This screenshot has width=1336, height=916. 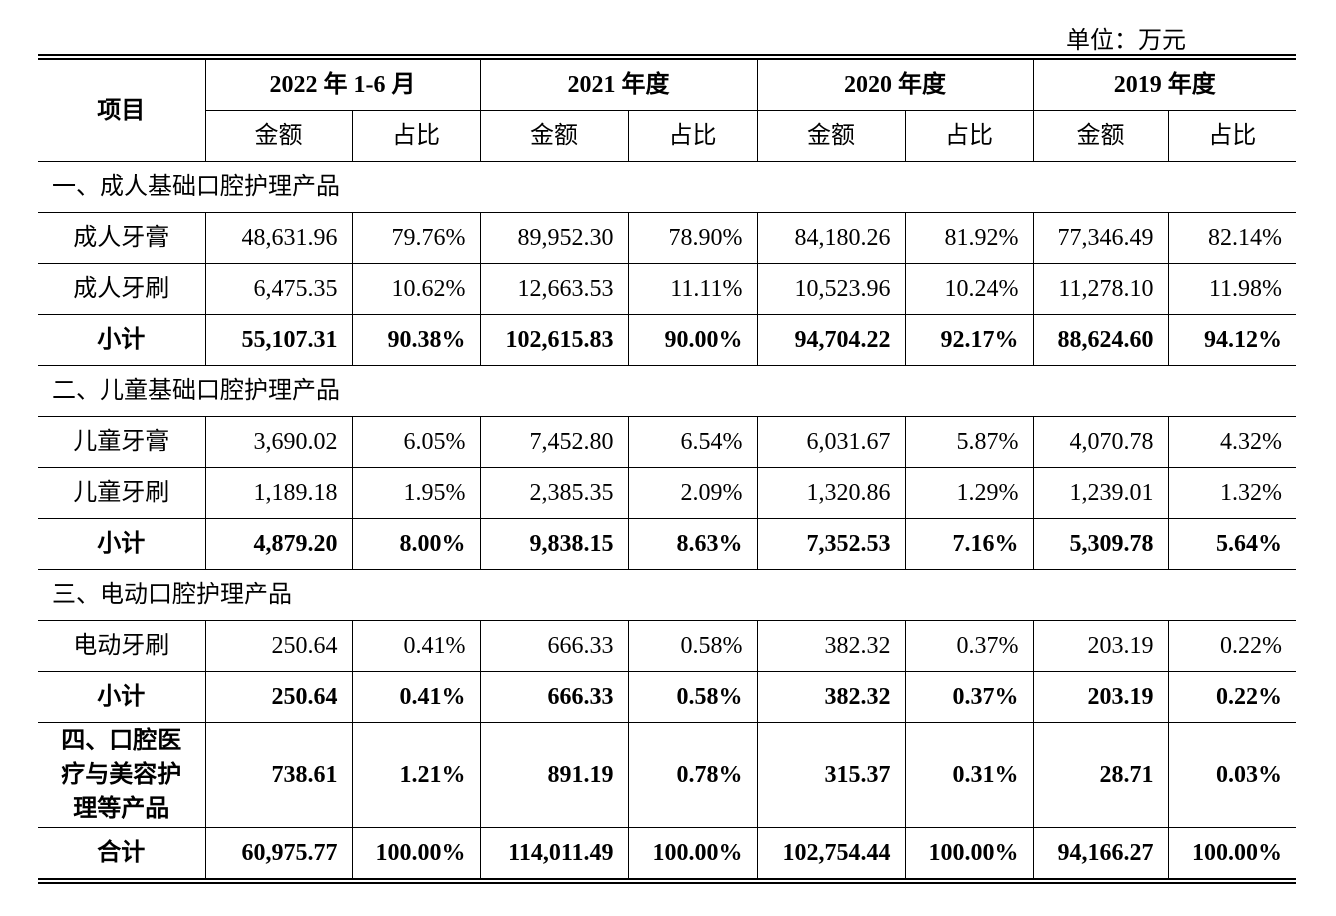 I want to click on unit-note: 单位：万元, so click(x=1126, y=41).